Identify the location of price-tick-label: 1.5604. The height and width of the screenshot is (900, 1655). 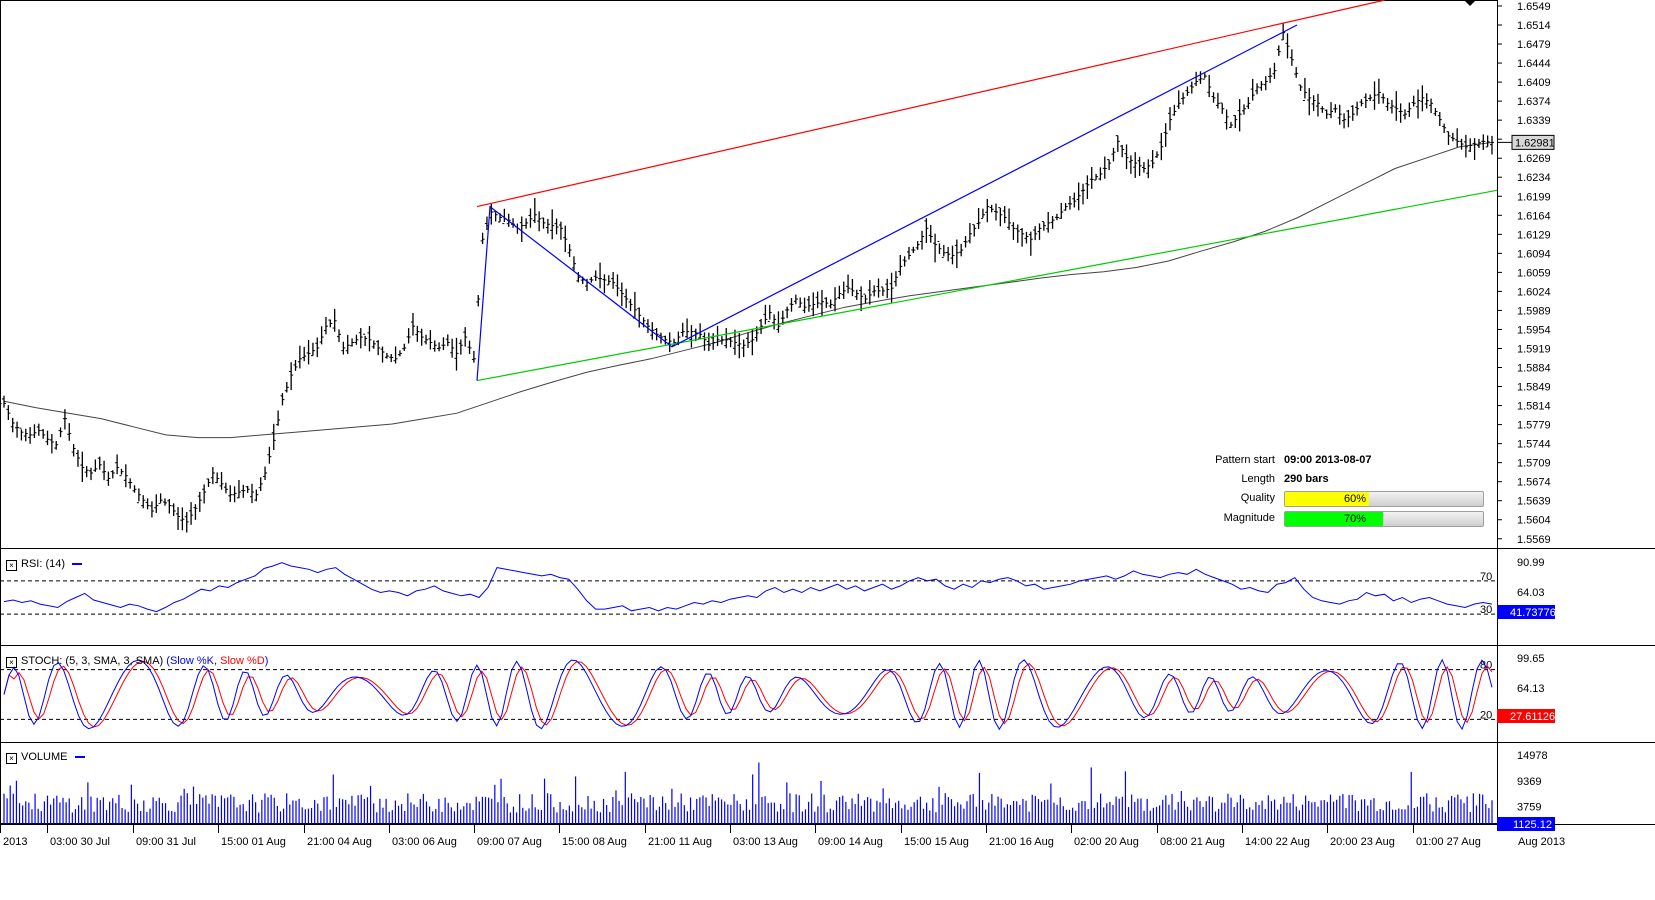
(1534, 521).